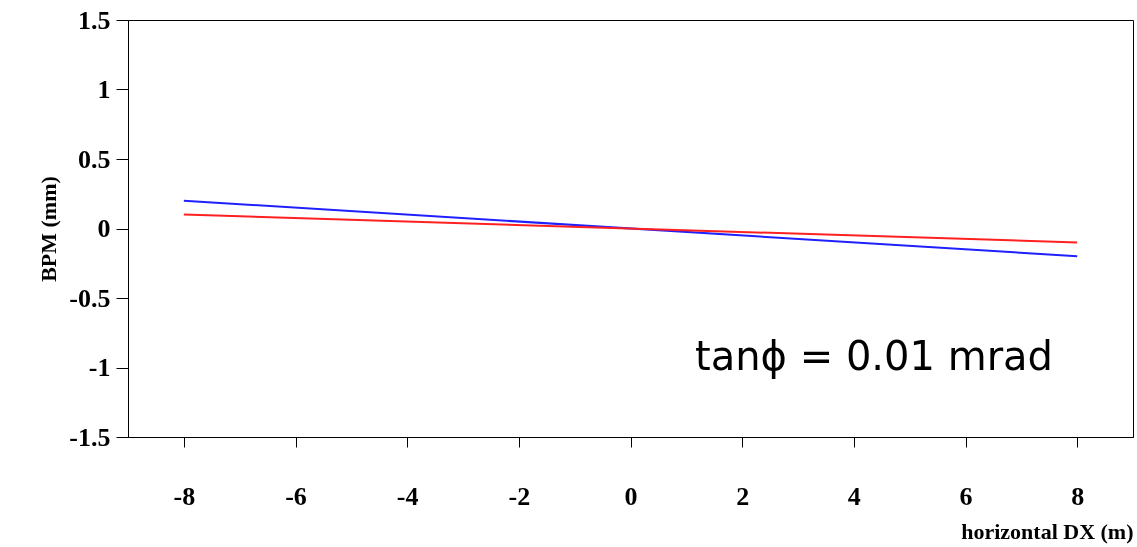  What do you see at coordinates (966, 496) in the screenshot?
I see `x-tick-label: 6` at bounding box center [966, 496].